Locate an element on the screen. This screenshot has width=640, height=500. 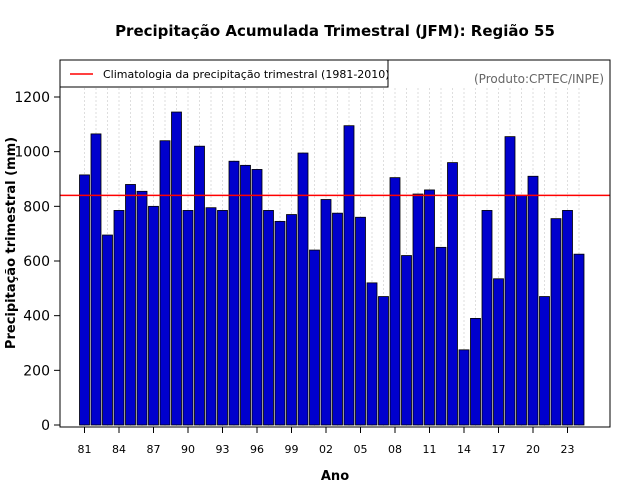
bar-2023 is located at coordinates (567, 318).